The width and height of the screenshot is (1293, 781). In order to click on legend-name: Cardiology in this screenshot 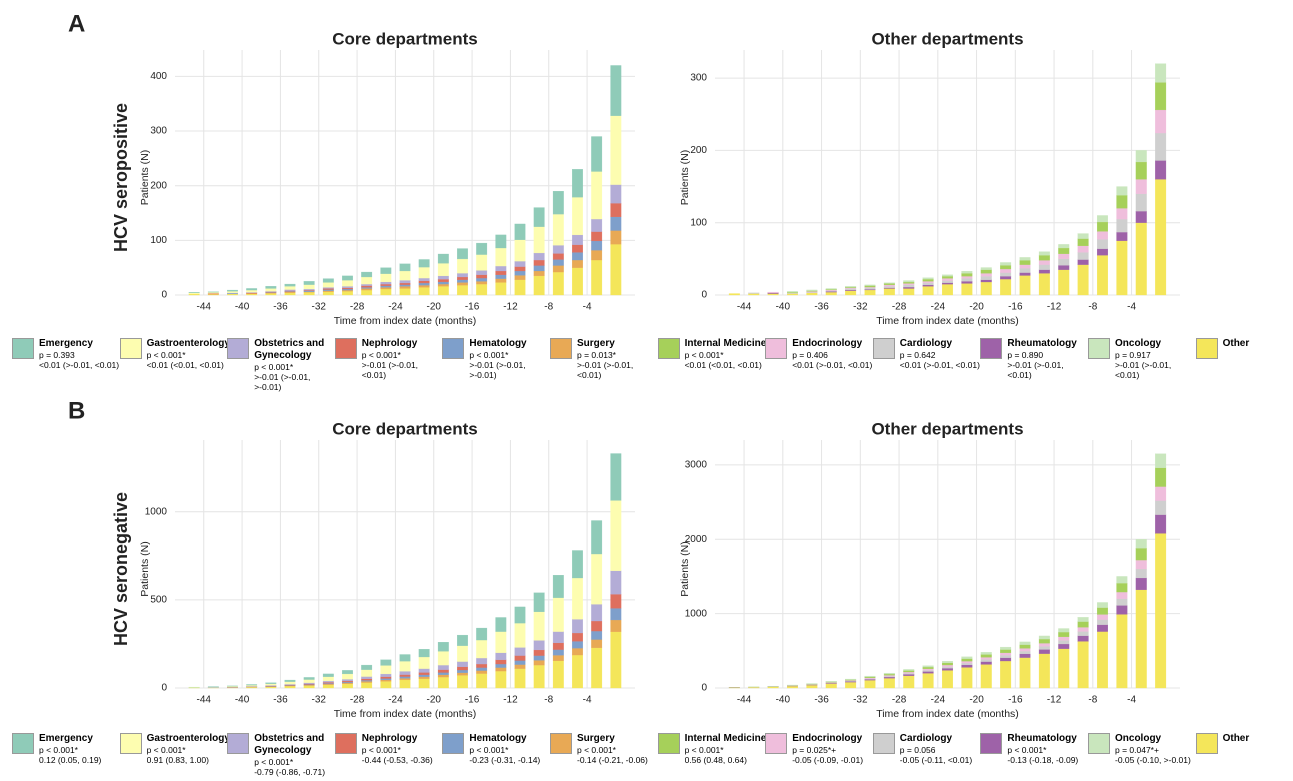, I will do `click(941, 739)`.